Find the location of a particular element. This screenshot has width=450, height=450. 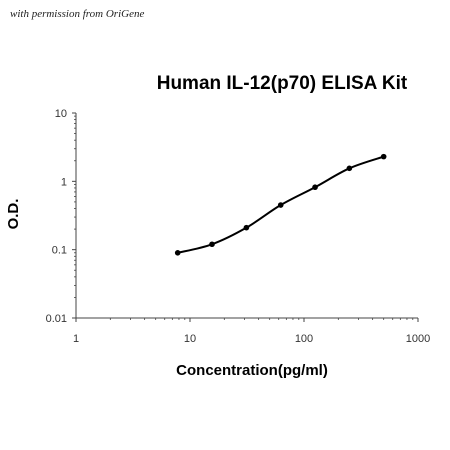

x-axis-label: Concentration(pg/ml) is located at coordinates (252, 370).